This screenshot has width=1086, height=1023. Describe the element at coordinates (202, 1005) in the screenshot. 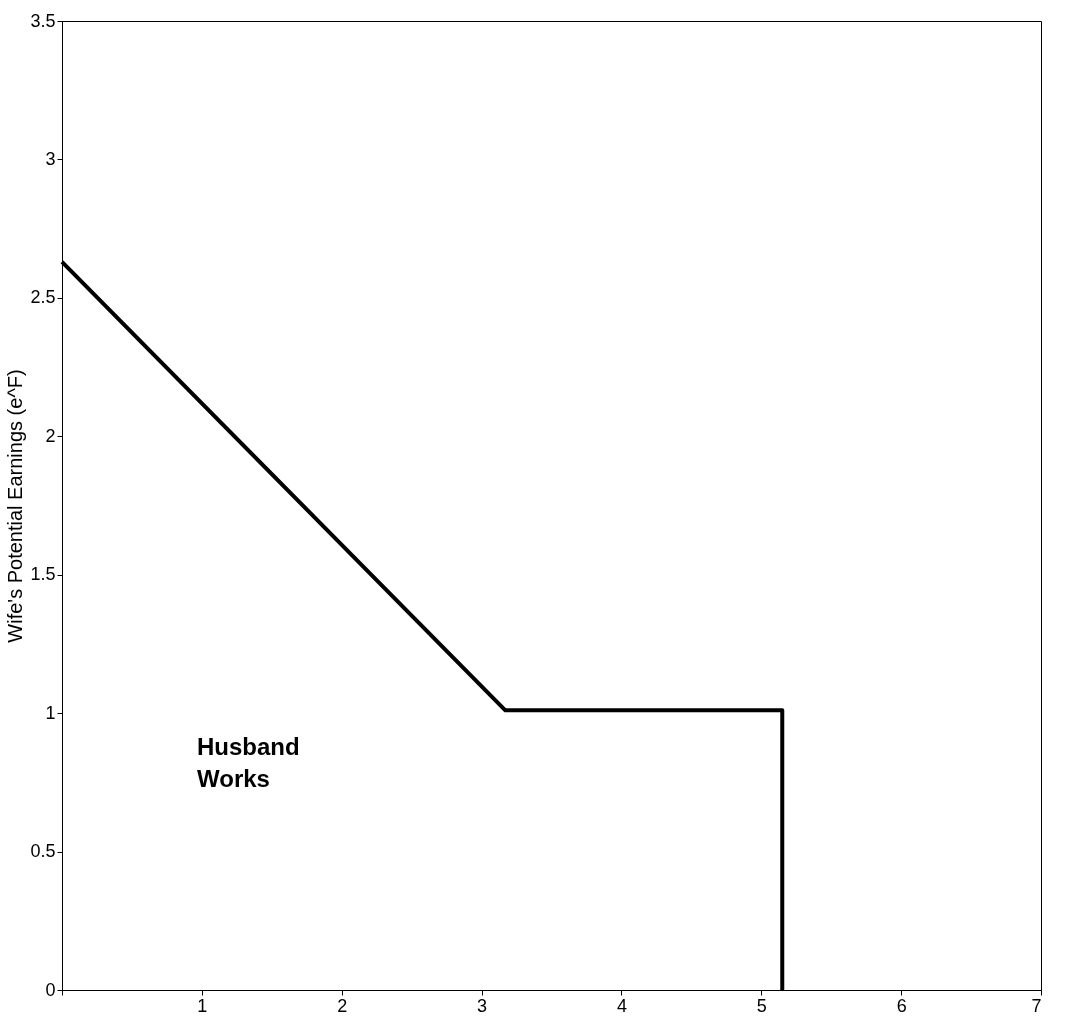

I see `x-tick-label: 1` at that location.